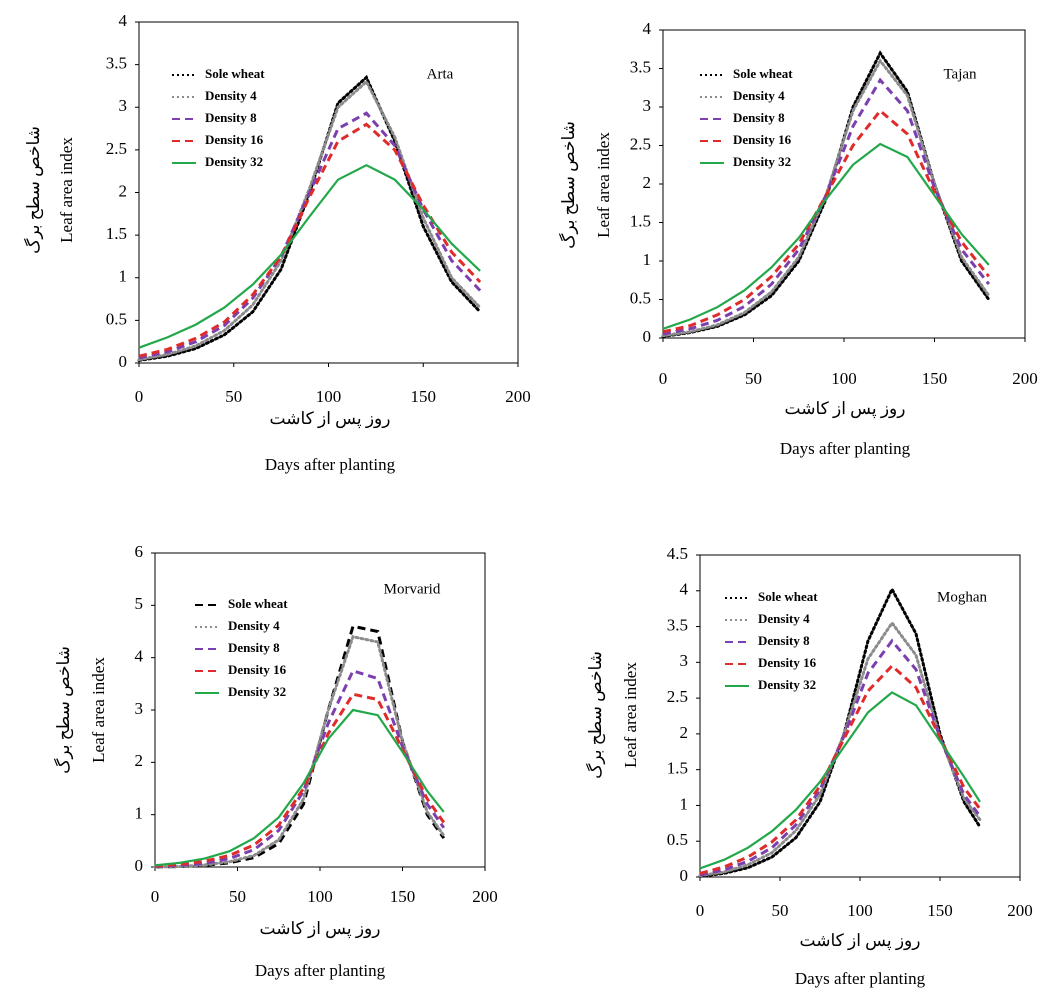 The image size is (1049, 990). Describe the element at coordinates (440, 74) in the screenshot. I see `annotation: Arta` at that location.